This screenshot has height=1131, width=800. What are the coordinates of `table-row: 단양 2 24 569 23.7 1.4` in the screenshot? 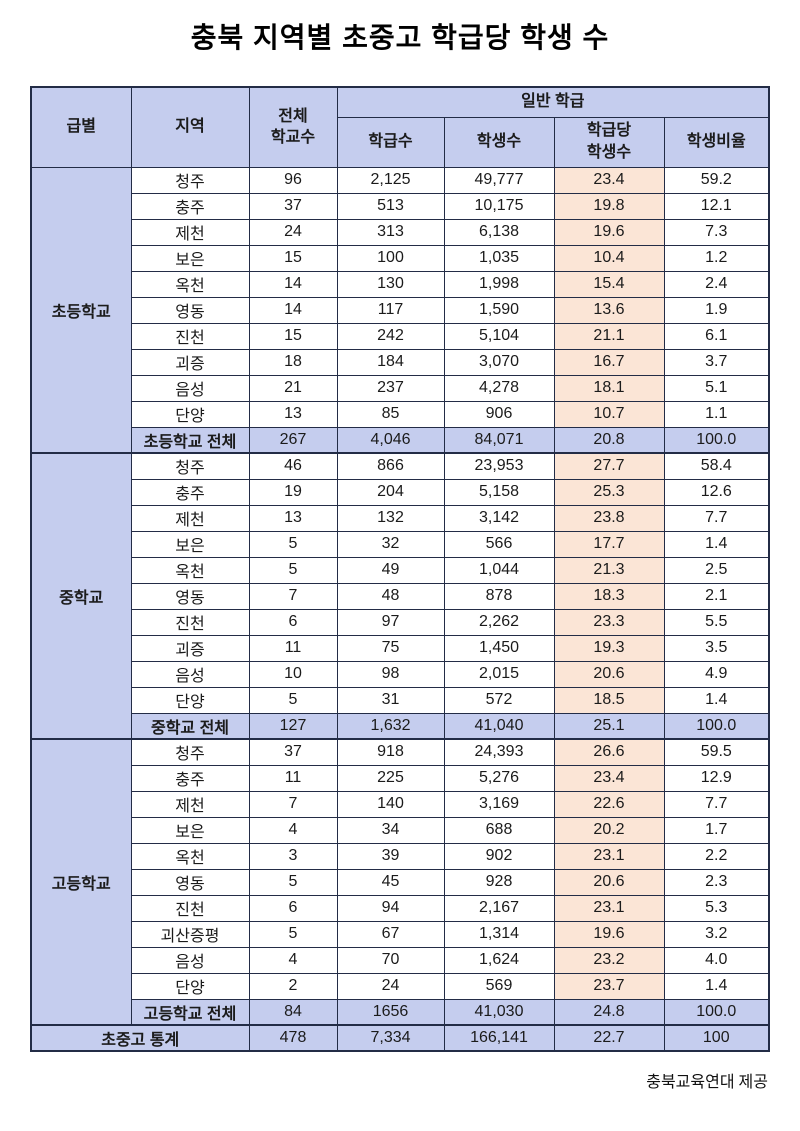 It's located at (400, 986).